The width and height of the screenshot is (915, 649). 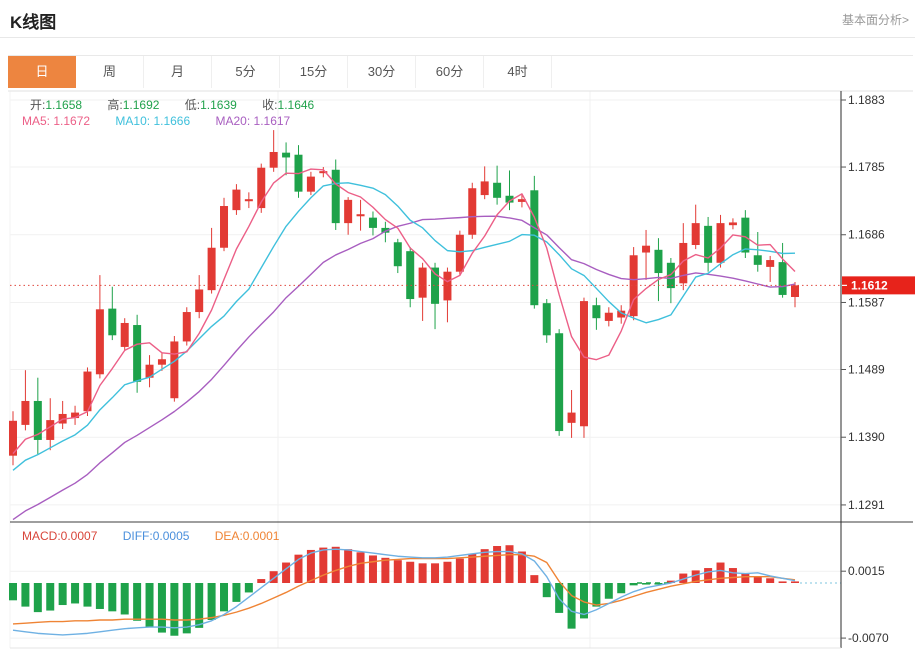 I want to click on tab-15min: 15分, so click(x=314, y=72).